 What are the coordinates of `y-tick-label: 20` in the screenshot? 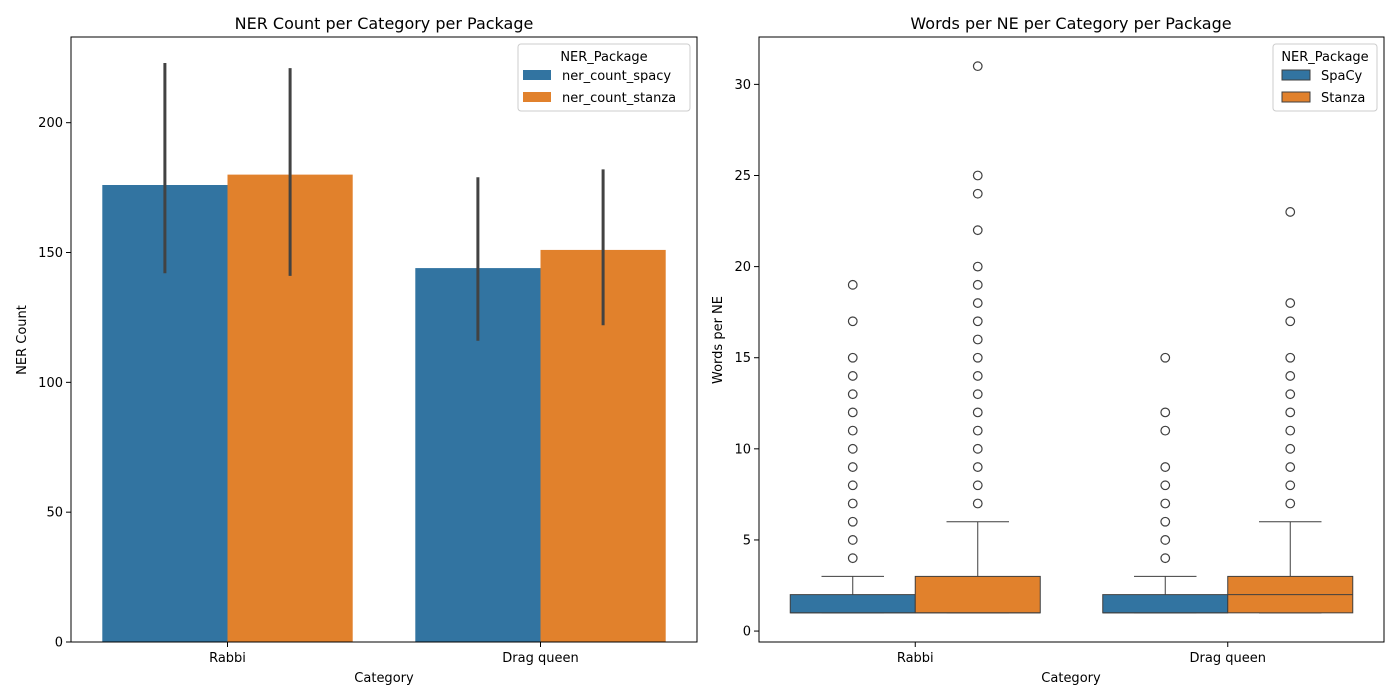 It's located at (742, 267).